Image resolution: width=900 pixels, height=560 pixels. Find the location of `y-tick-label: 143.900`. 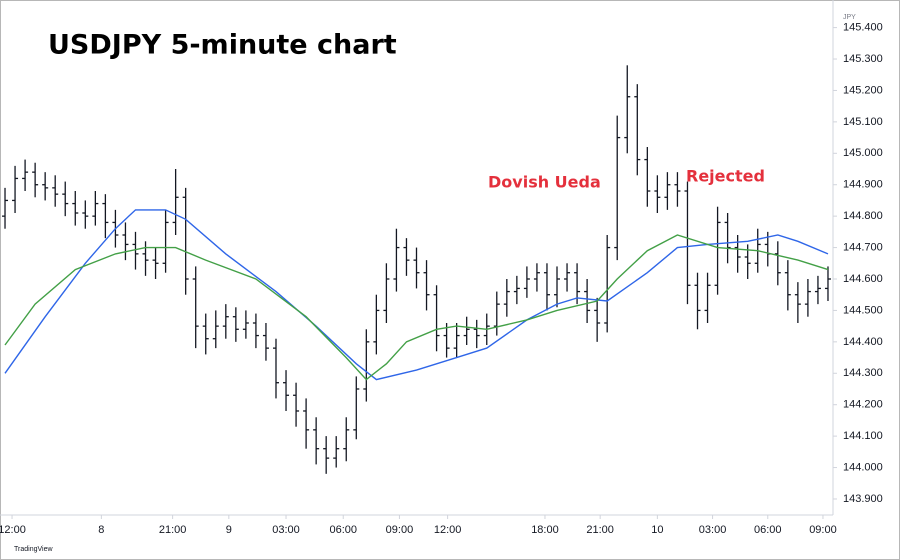

y-tick-label: 143.900 is located at coordinates (863, 499).